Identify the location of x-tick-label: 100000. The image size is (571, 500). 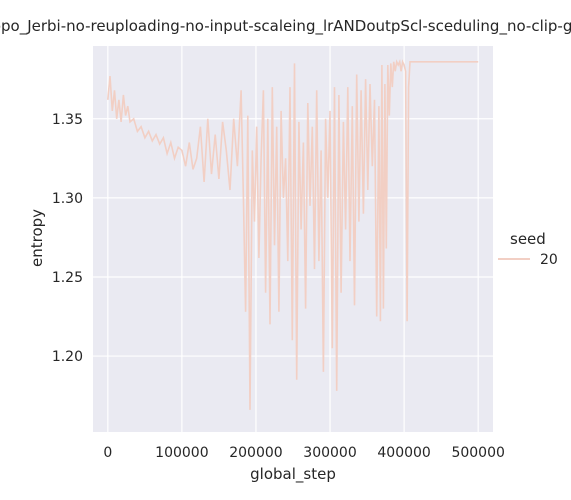
(181, 453).